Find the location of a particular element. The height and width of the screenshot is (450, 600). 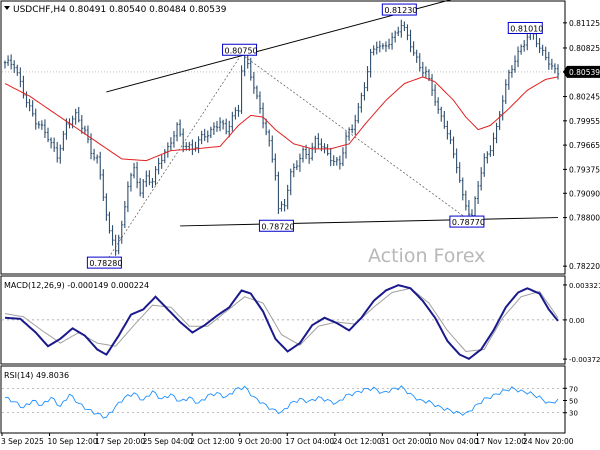

rsi-label: RSI(14) 49.8036 is located at coordinates (36, 375).